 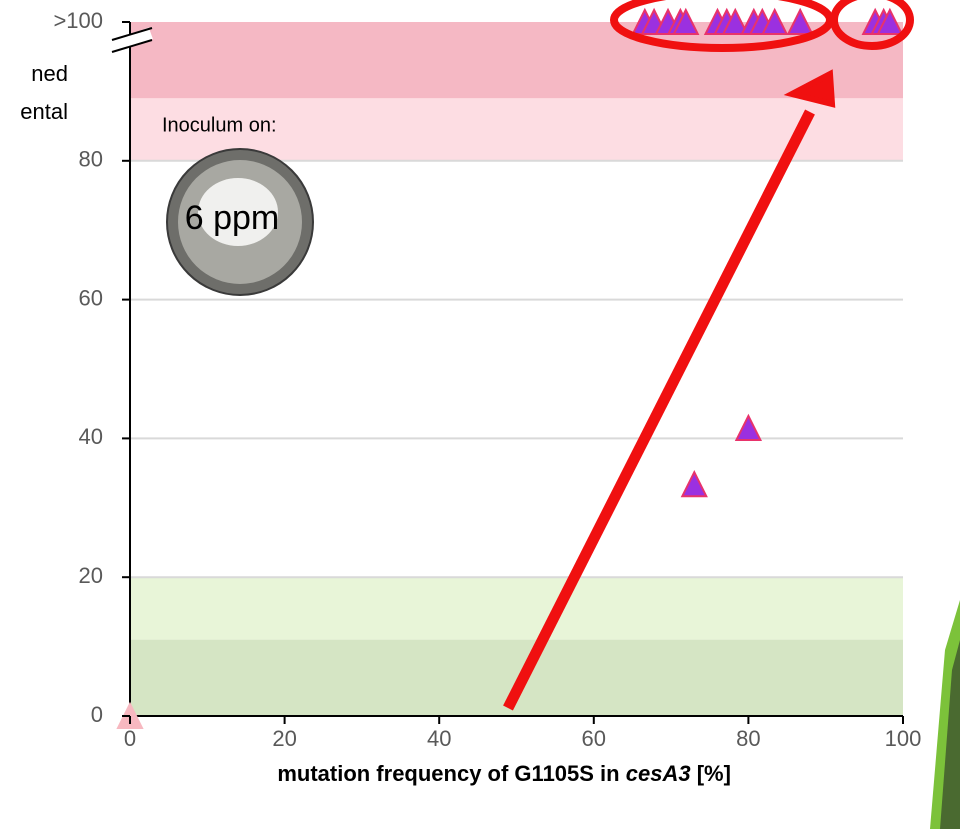 I want to click on annotation: 6 ppm, so click(x=232, y=218).